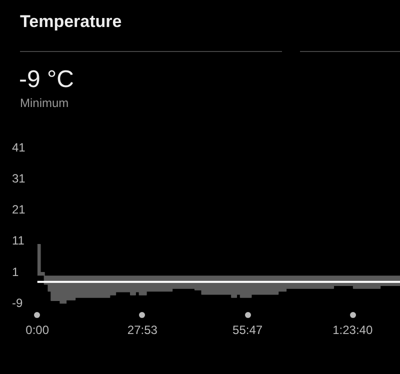  Describe the element at coordinates (17, 303) in the screenshot. I see `y-tick-label: -9` at that location.